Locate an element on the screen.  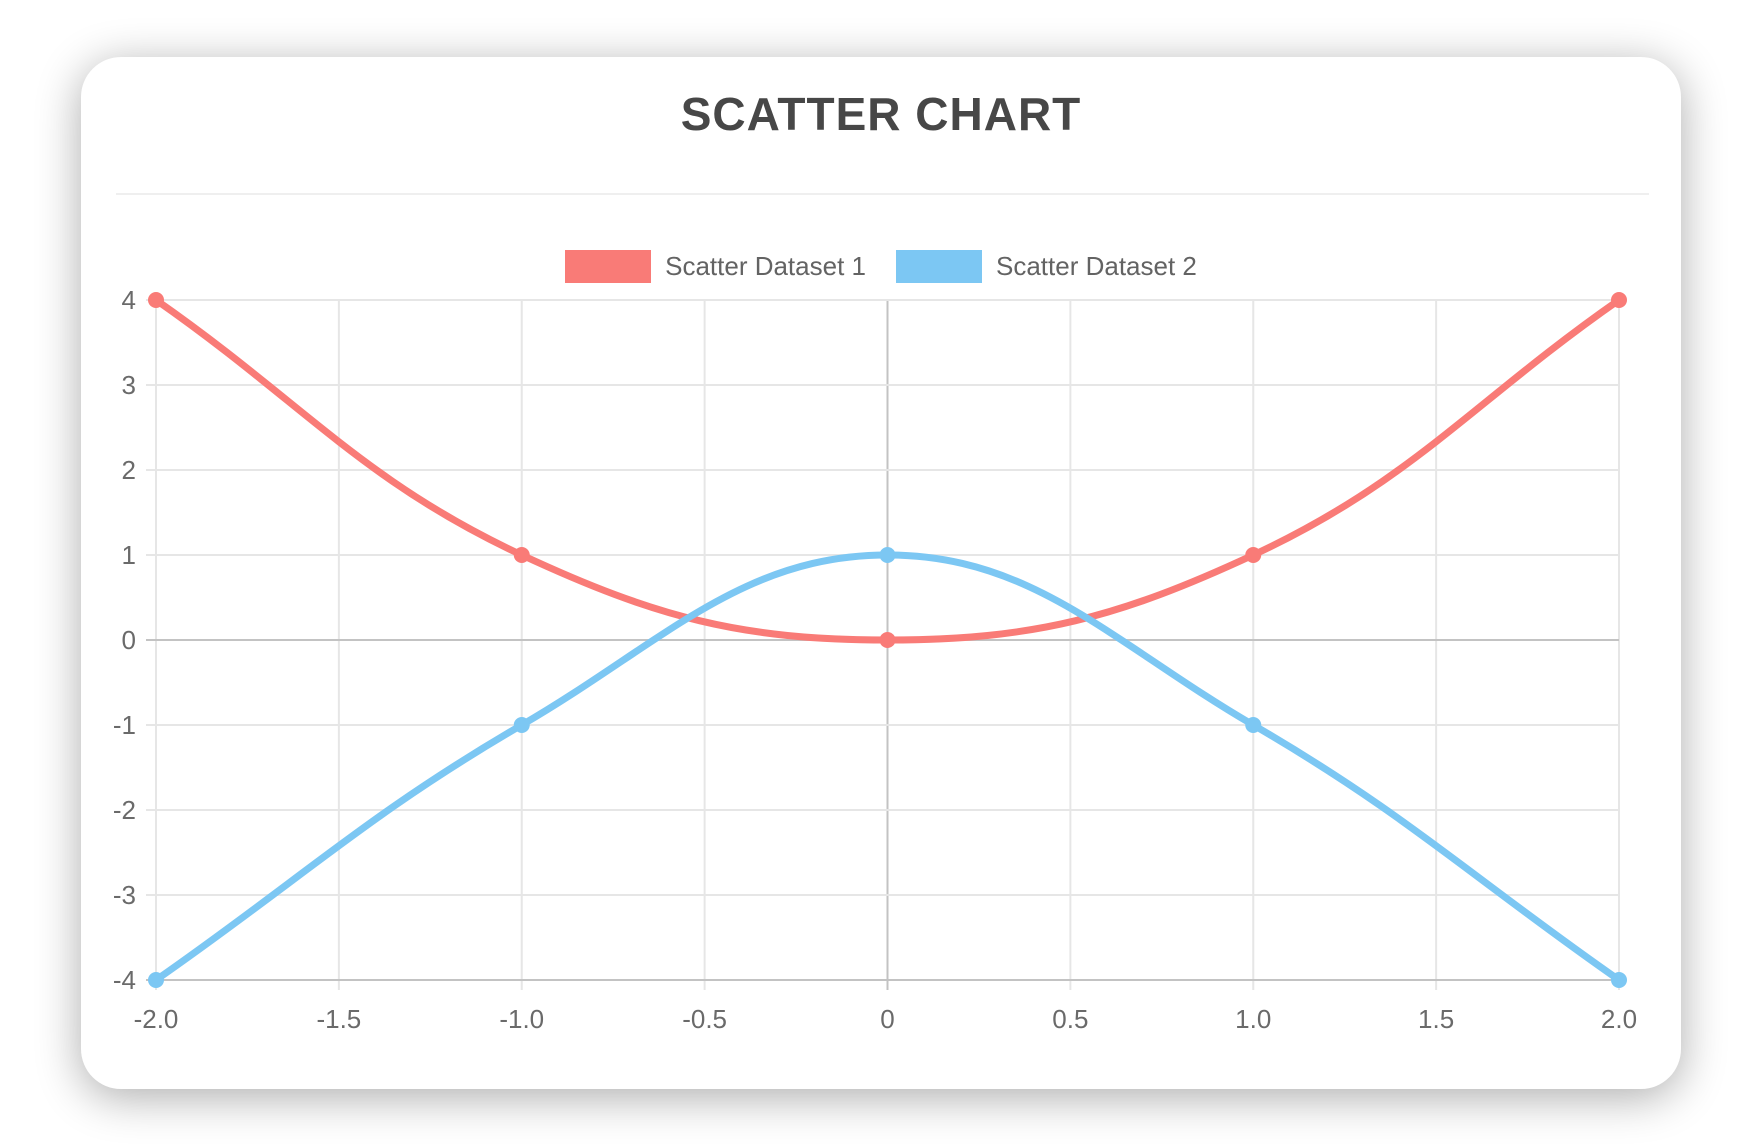
y-axis-tick-label: 2 is located at coordinates (129, 470).